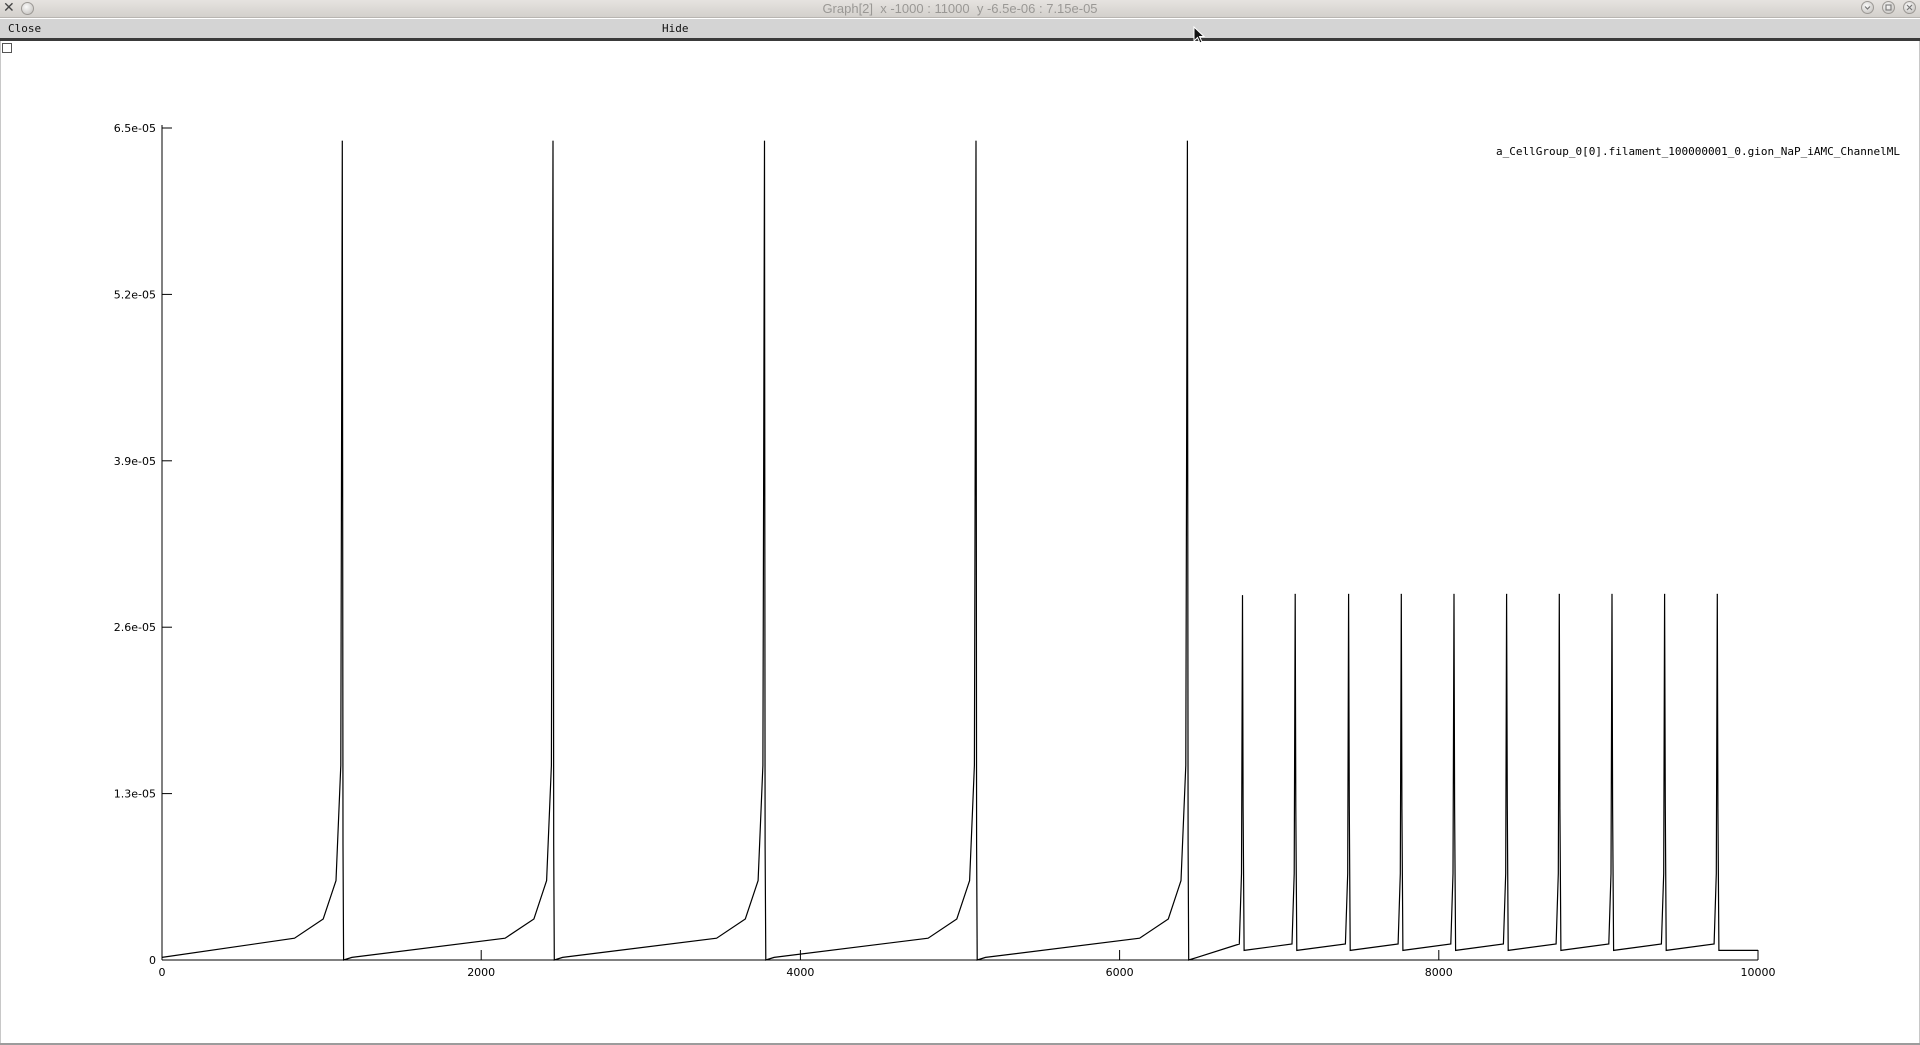  Describe the element at coordinates (1120, 972) in the screenshot. I see `x-tick-label-3: 6000` at that location.